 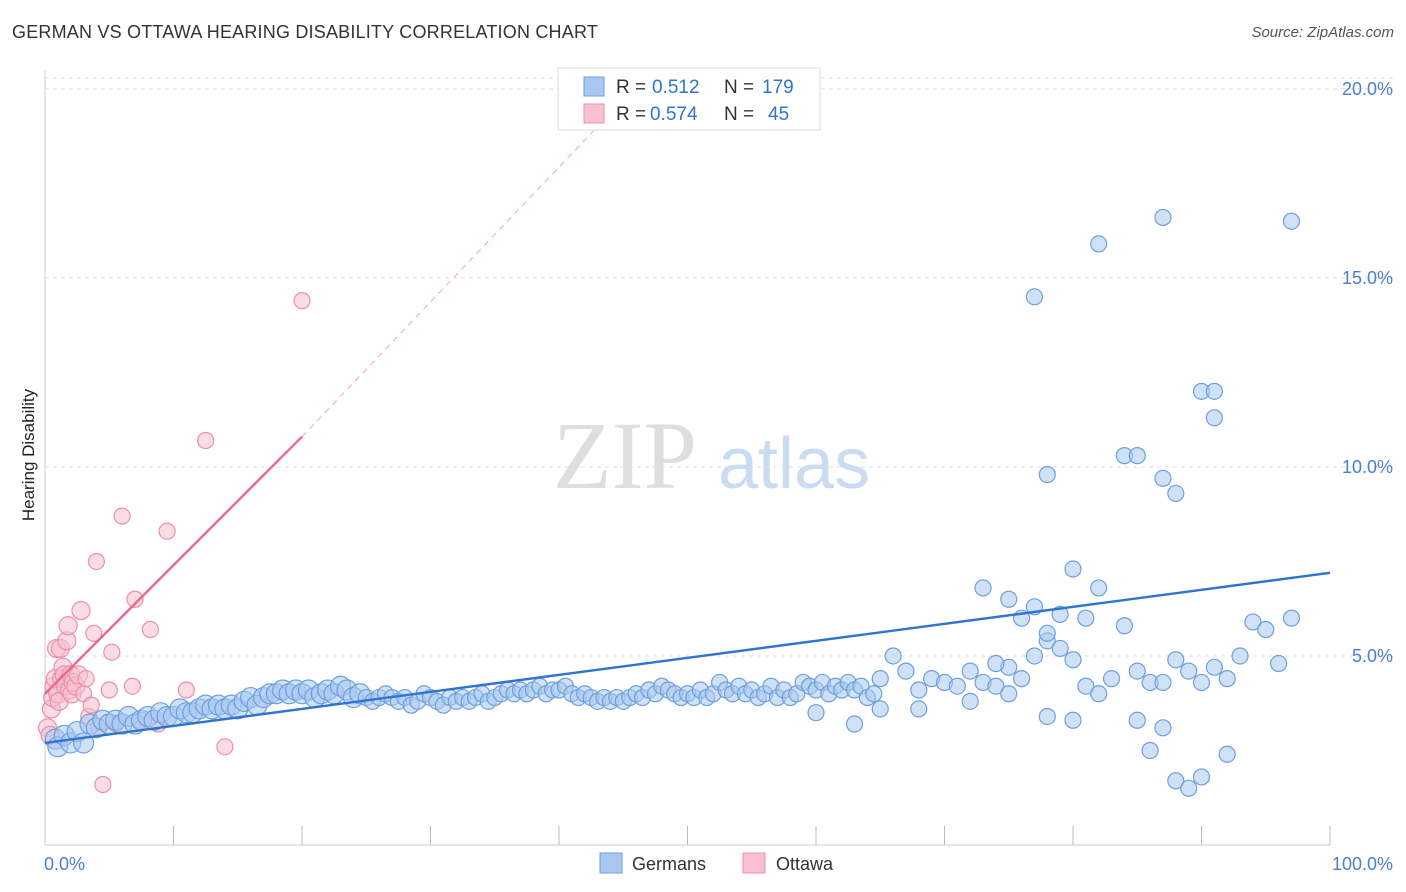 What do you see at coordinates (739, 87) in the screenshot?
I see `germans-n-label: N =` at bounding box center [739, 87].